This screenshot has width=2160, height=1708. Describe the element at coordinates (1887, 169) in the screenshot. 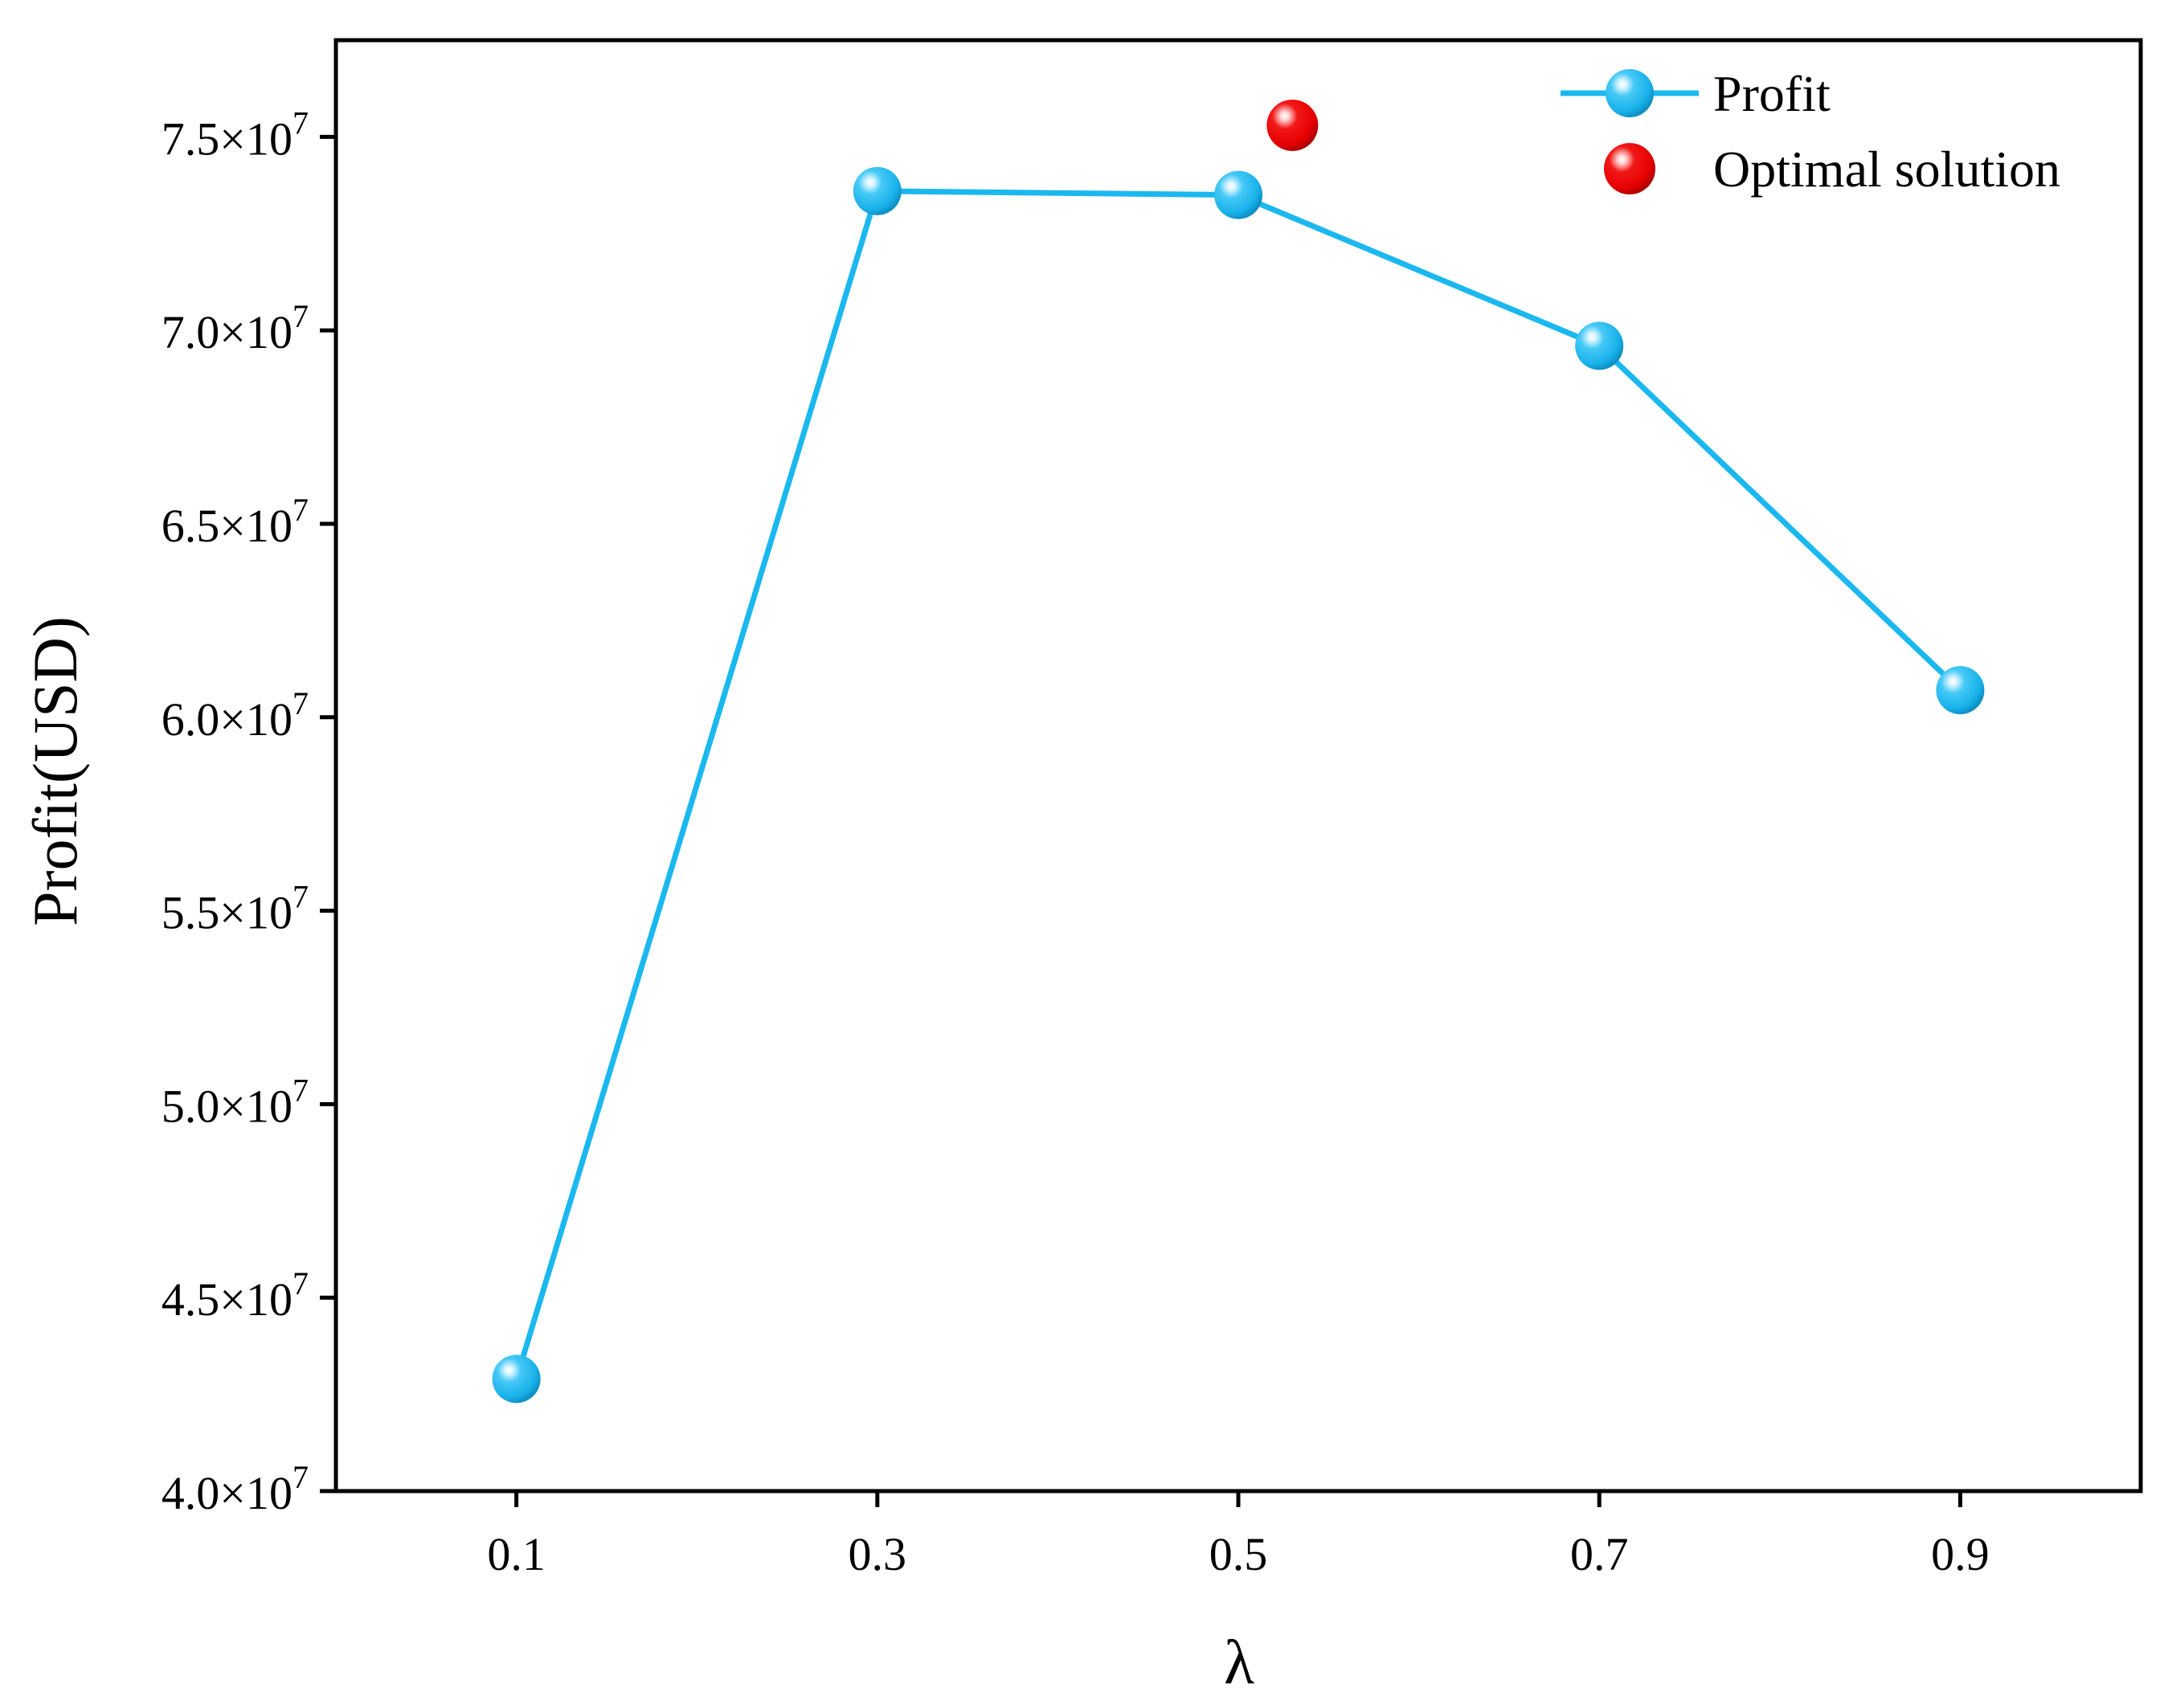

I see `legend-optimal-label: Optimal solution` at that location.